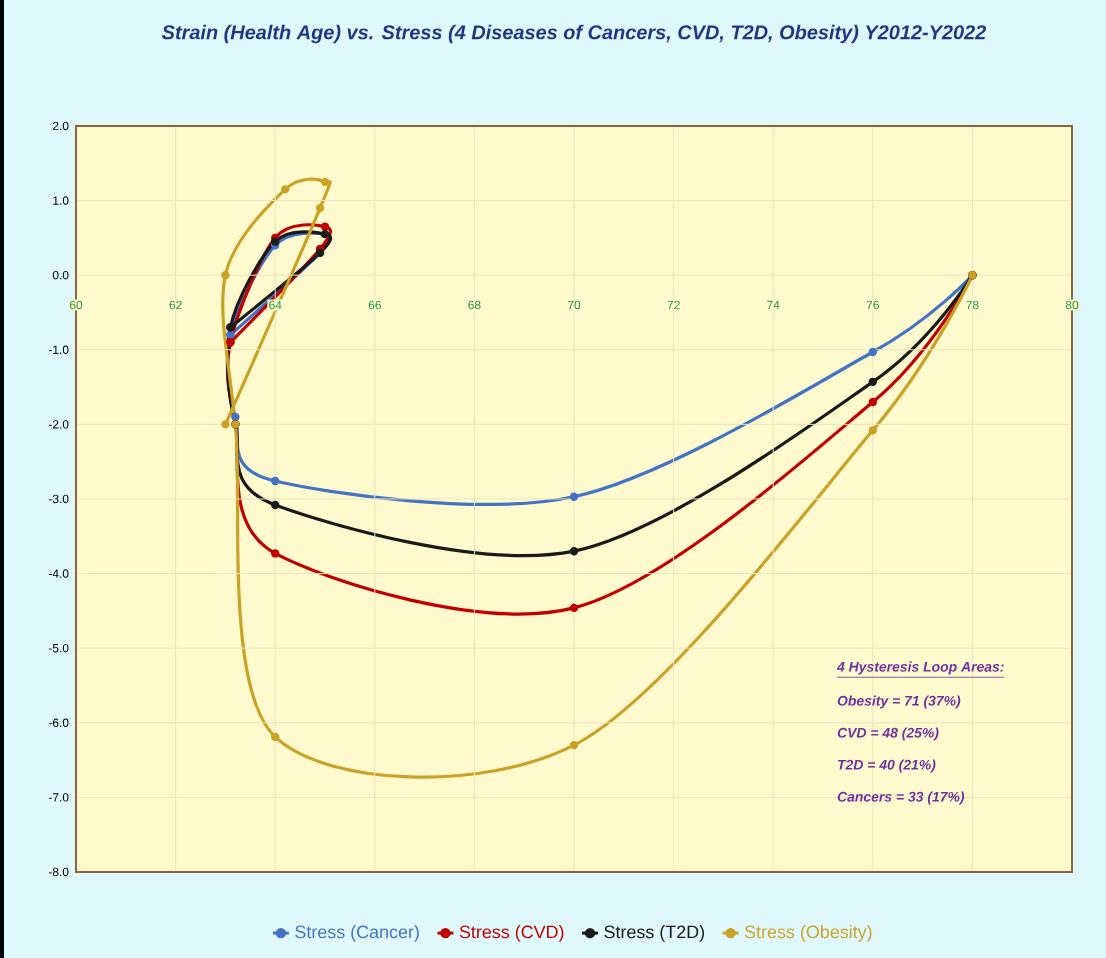  I want to click on legend-label: Stress (T2D), so click(654, 933).